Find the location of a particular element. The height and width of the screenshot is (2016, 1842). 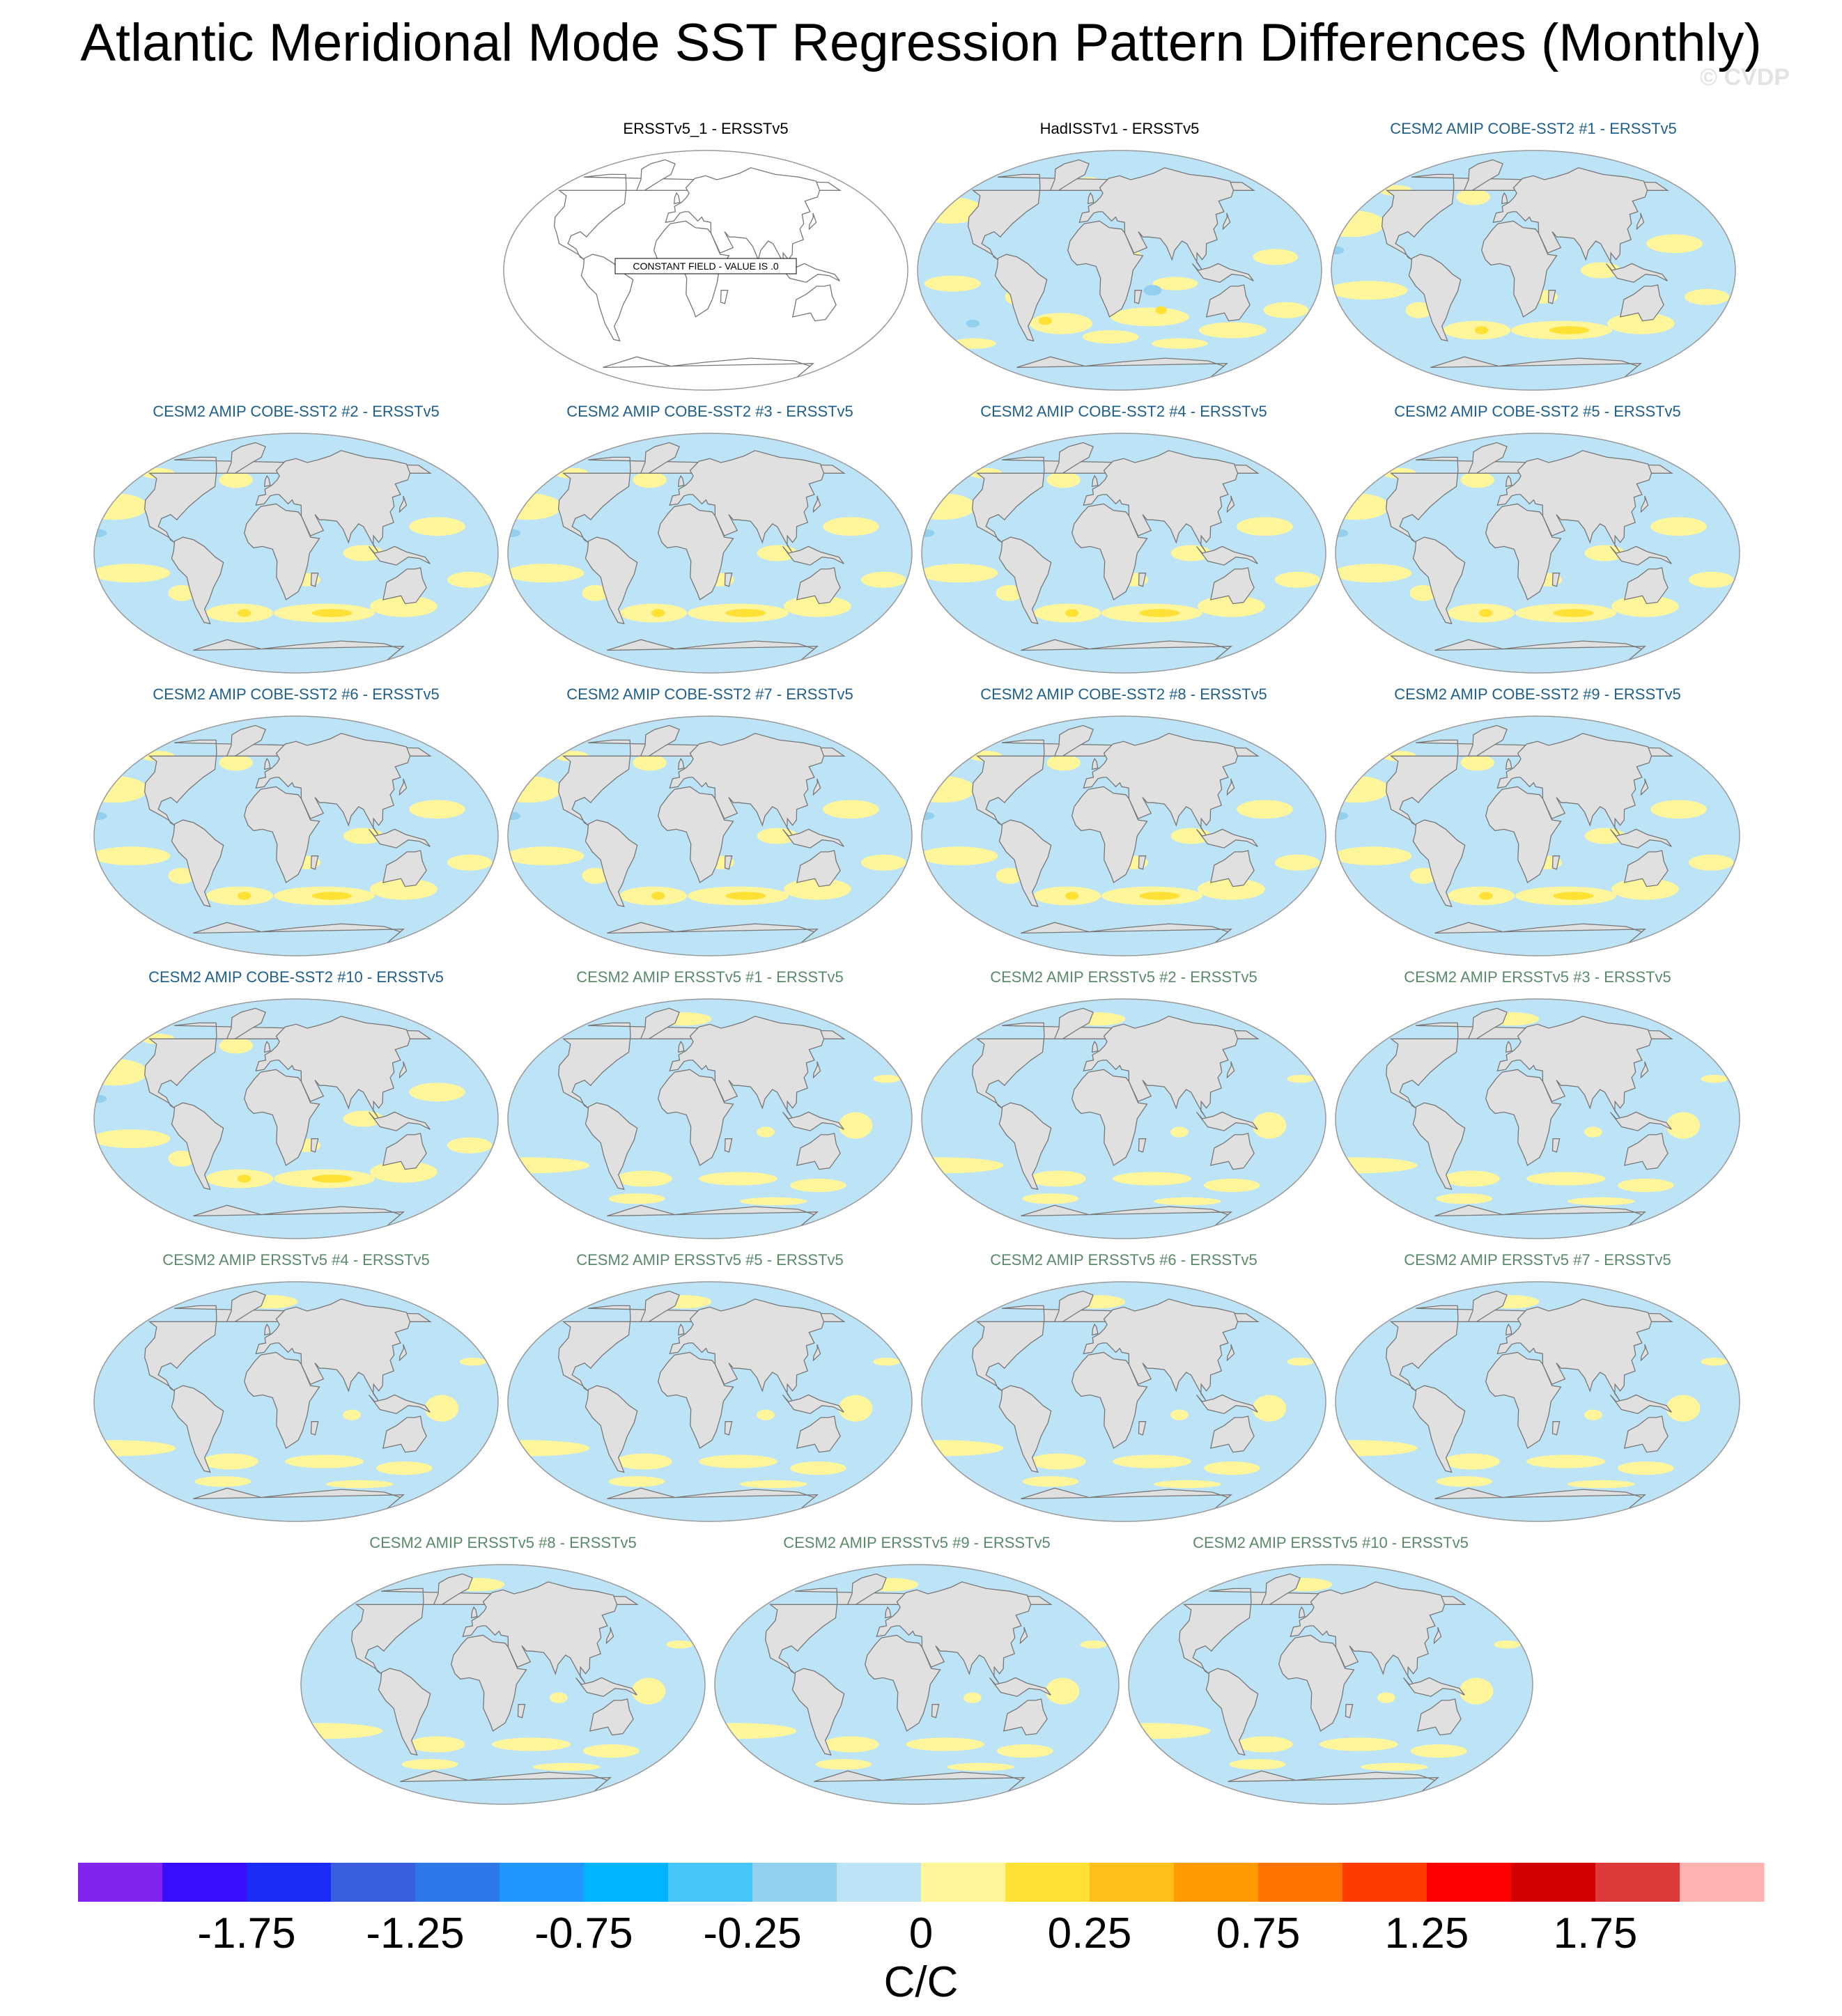

colorbar-swatch is located at coordinates (542, 1883).